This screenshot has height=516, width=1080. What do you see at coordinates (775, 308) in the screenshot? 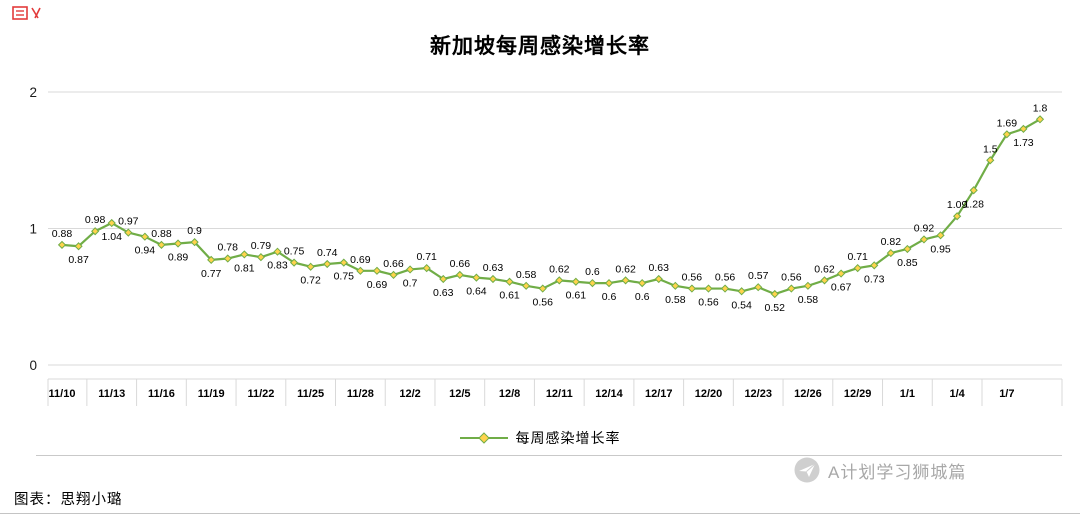
I see `data-point-label: 0.52` at bounding box center [775, 308].